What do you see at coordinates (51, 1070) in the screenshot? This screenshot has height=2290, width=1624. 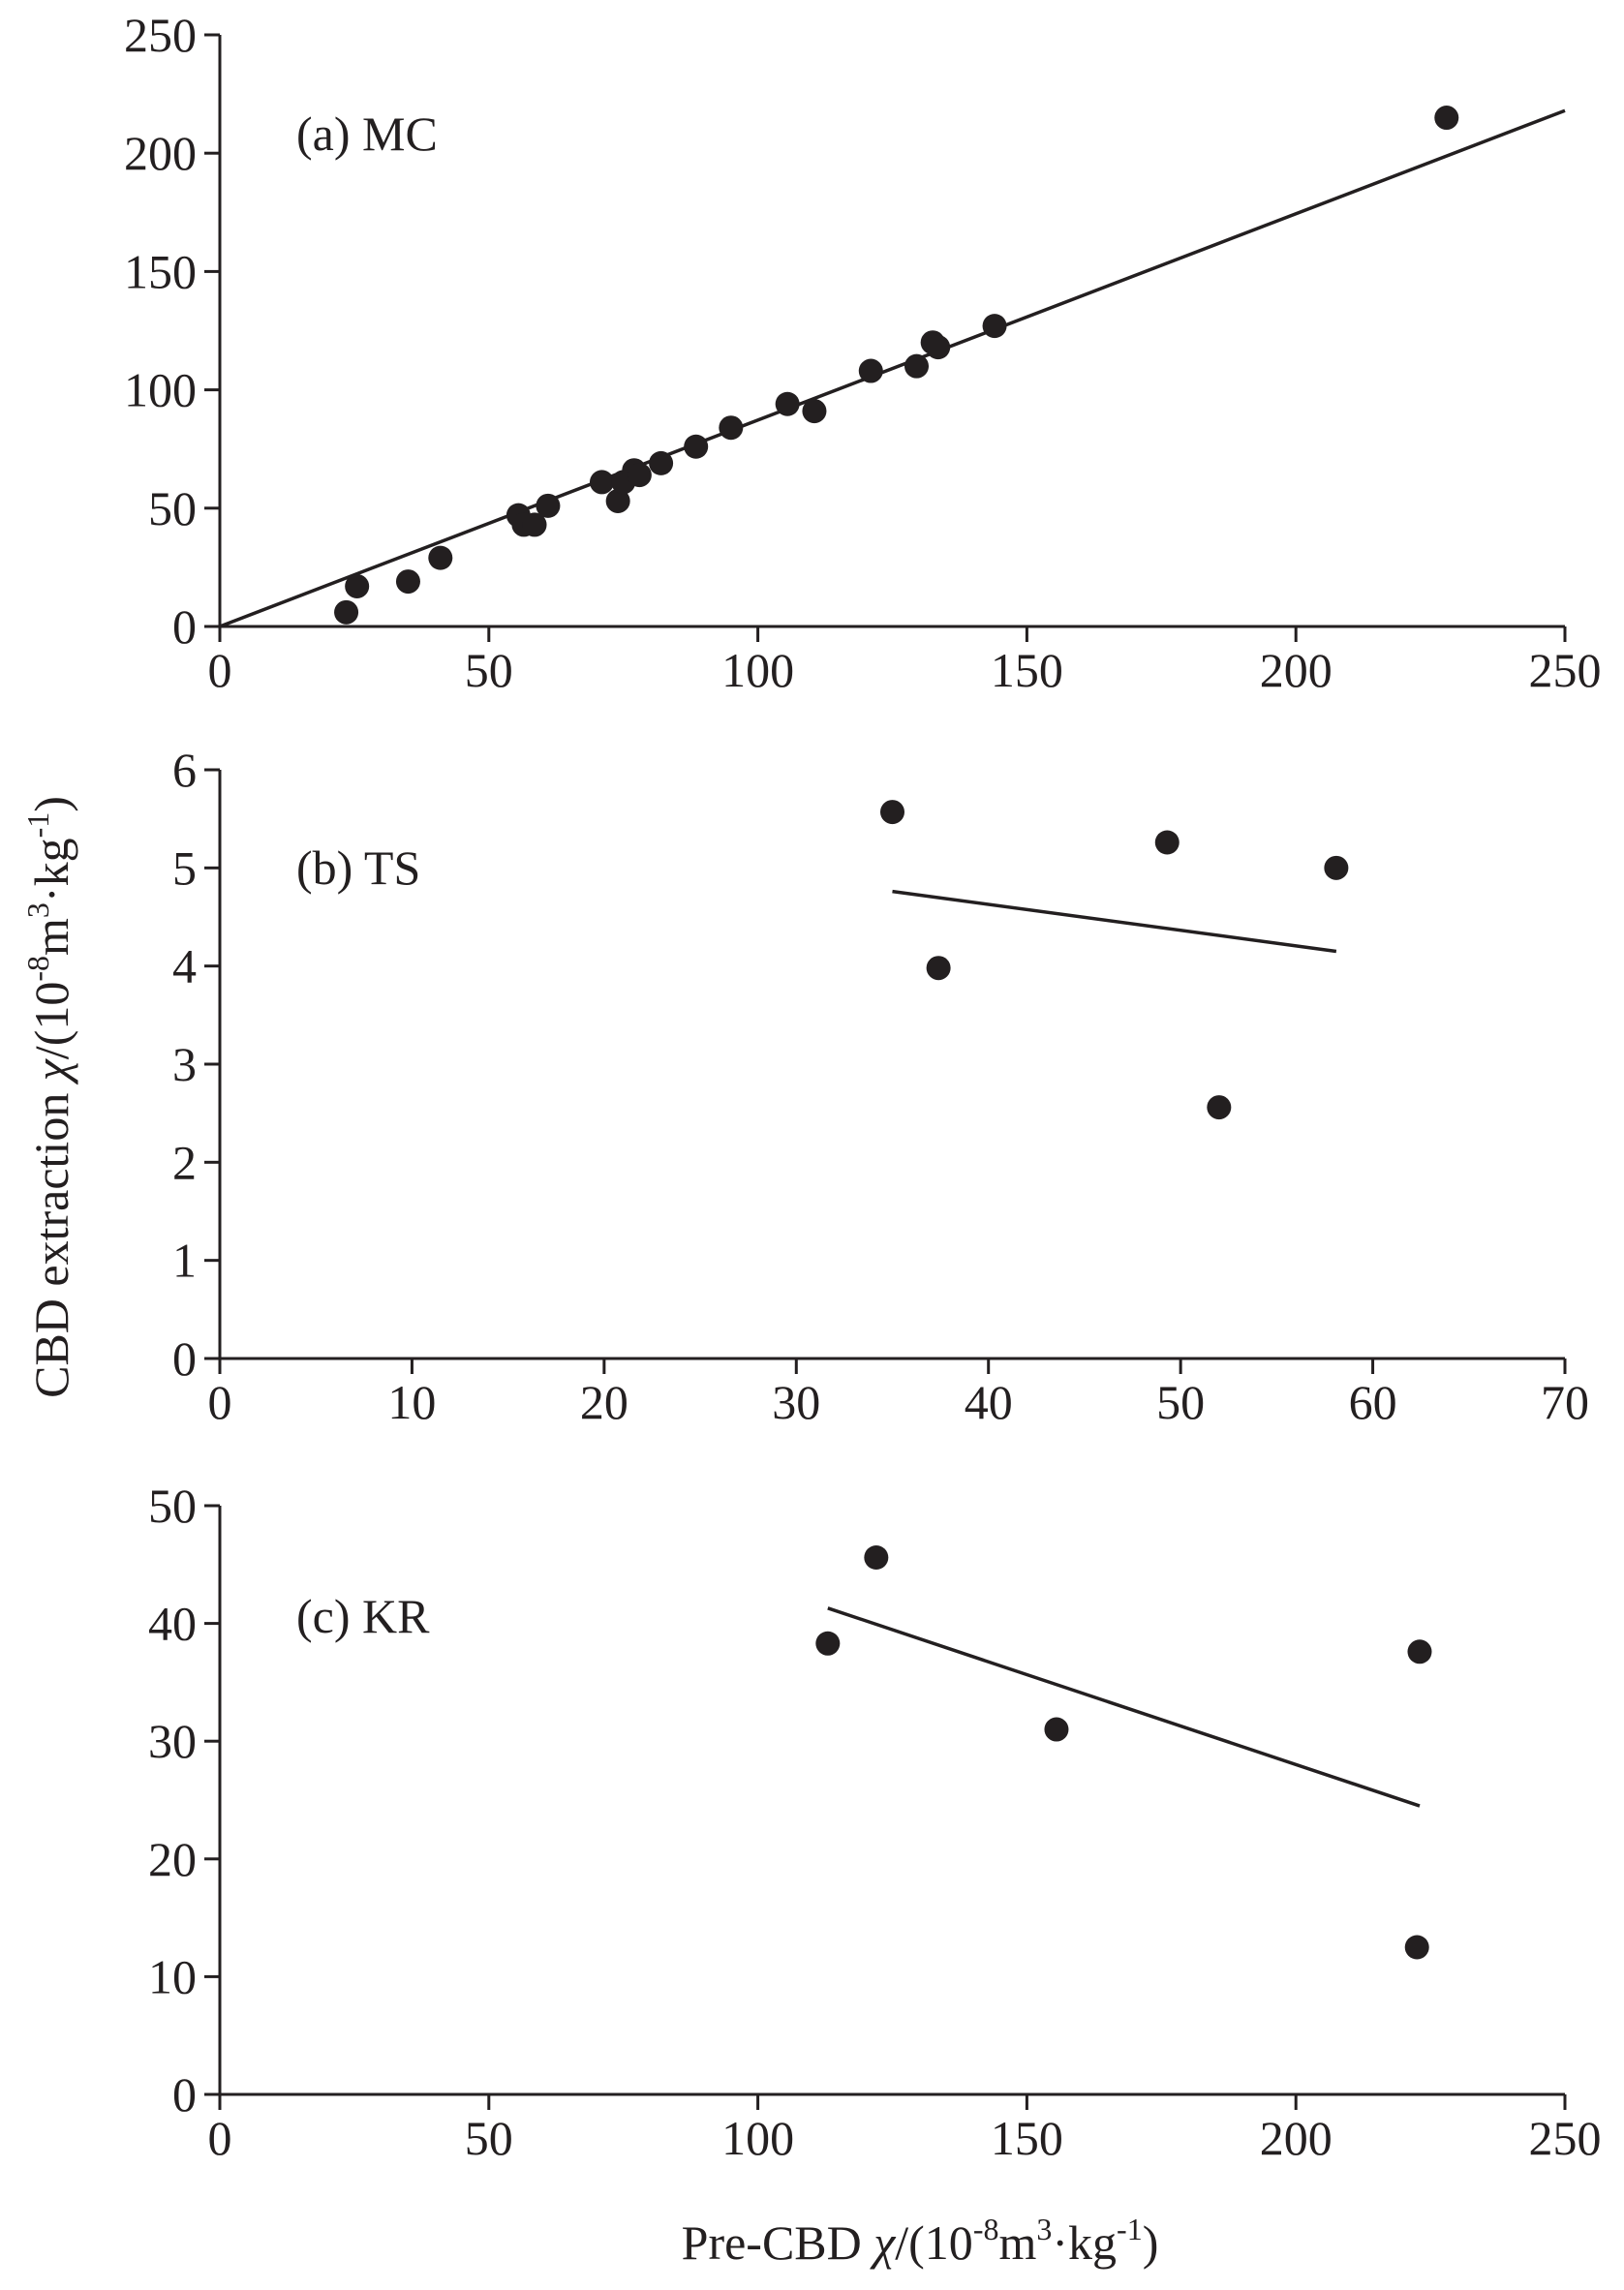 I see `y-axis-title-chi: χ` at bounding box center [51, 1070].